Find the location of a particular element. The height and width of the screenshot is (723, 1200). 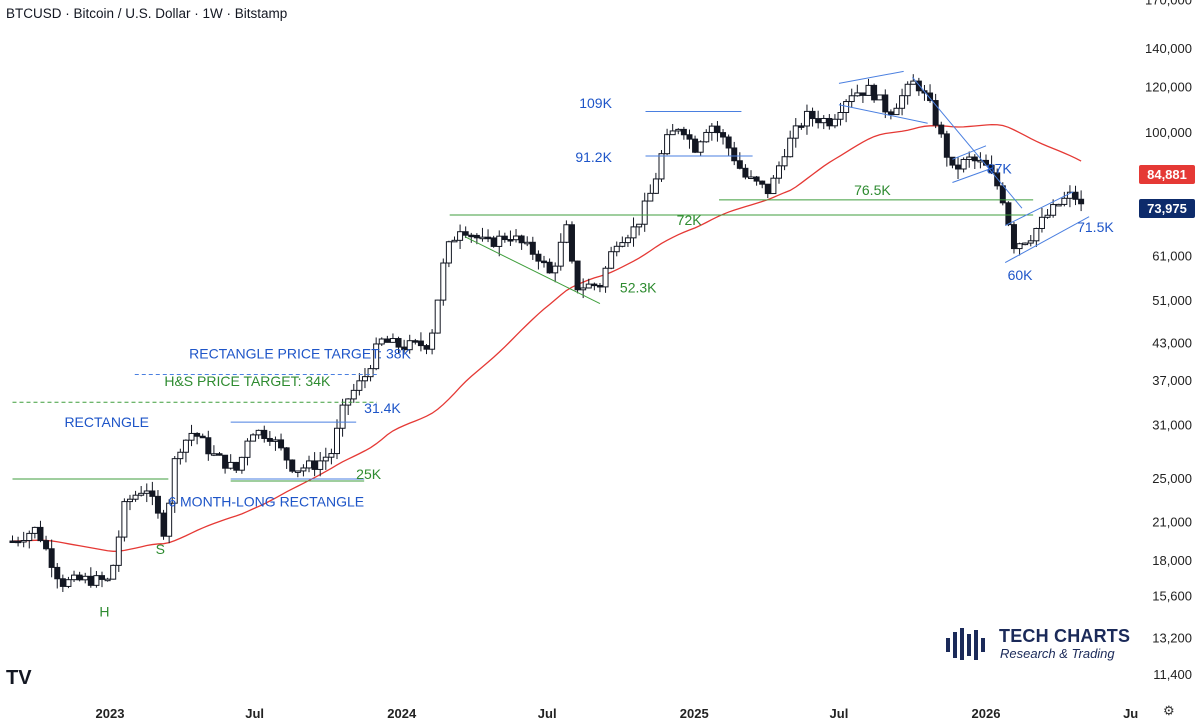

triangle-bottom is located at coordinates (1047, 240).